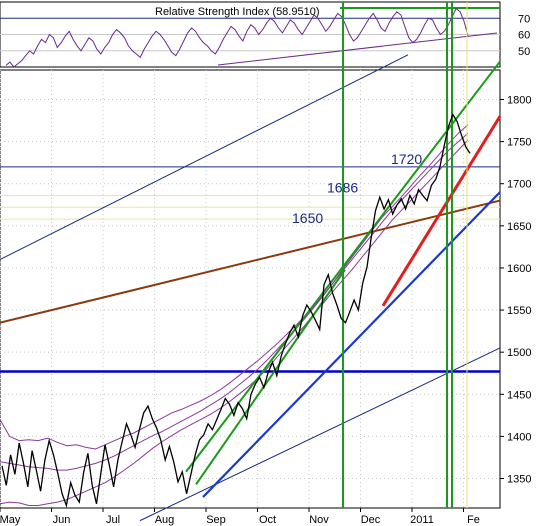  What do you see at coordinates (406, 159) in the screenshot?
I see `level-annotation: 1720` at bounding box center [406, 159].